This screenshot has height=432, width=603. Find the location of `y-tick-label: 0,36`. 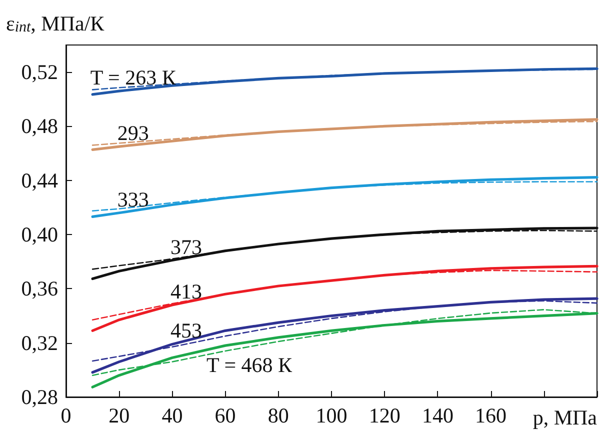

y-tick-label: 0,36 is located at coordinates (39, 288).